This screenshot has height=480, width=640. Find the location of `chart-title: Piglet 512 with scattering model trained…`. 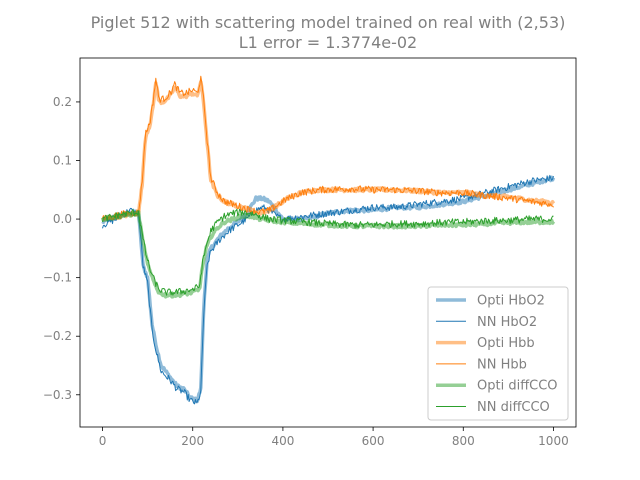

chart-title: Piglet 512 with scattering model trained… is located at coordinates (328, 22).